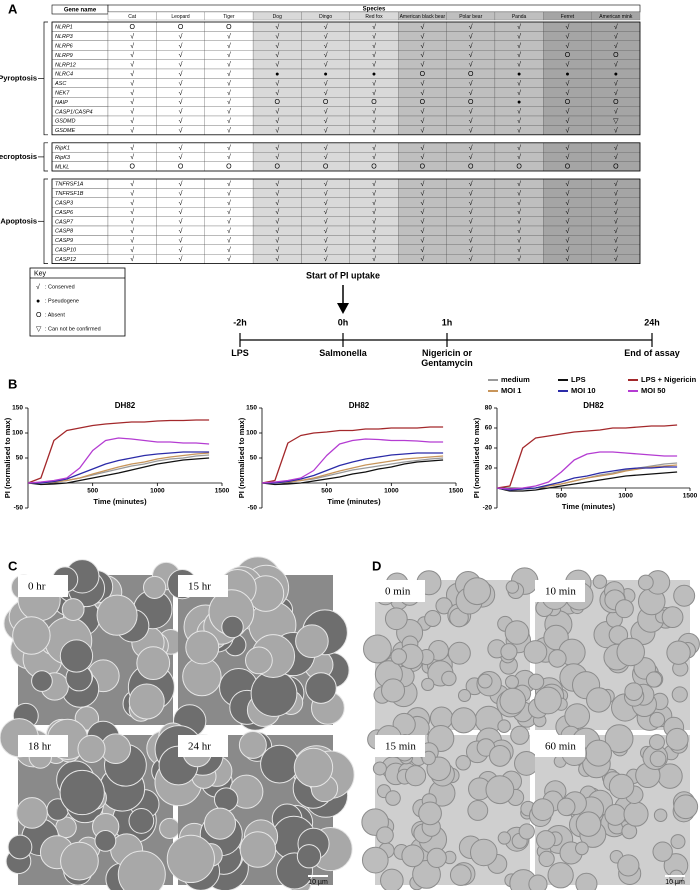 The image size is (700, 890). I want to click on image-label: 15 hr, so click(199, 587).